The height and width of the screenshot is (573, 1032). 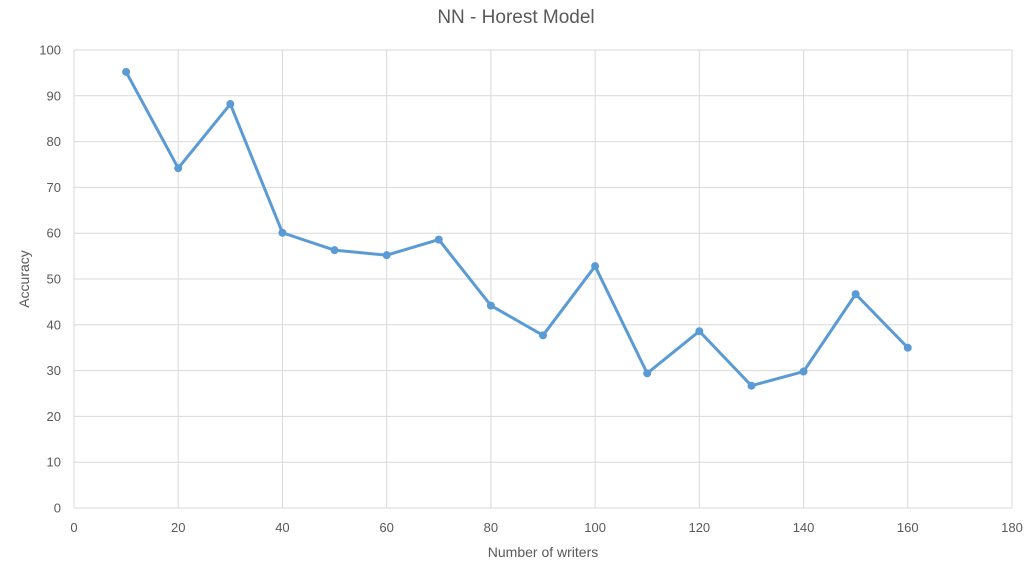 I want to click on x-tick-label: 160, so click(x=908, y=527).